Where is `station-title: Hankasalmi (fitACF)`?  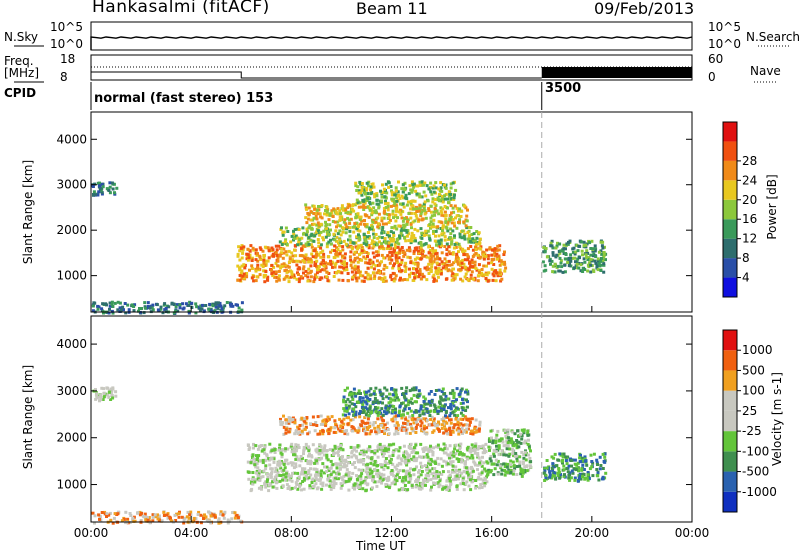
station-title: Hankasalmi (fitACF) is located at coordinates (181, 8).